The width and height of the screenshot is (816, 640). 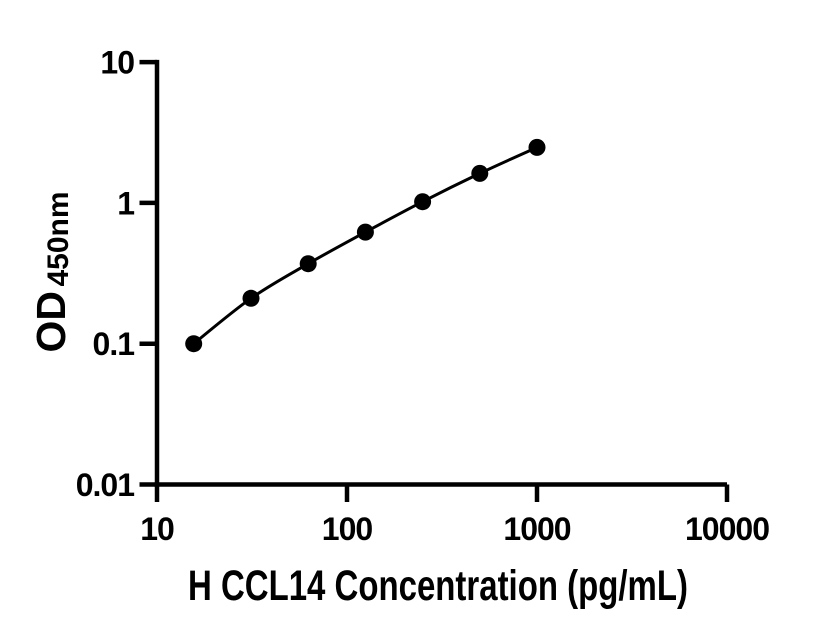 What do you see at coordinates (455, 529) in the screenshot?
I see `x-tick-labels: 10 100 1000 10000` at bounding box center [455, 529].